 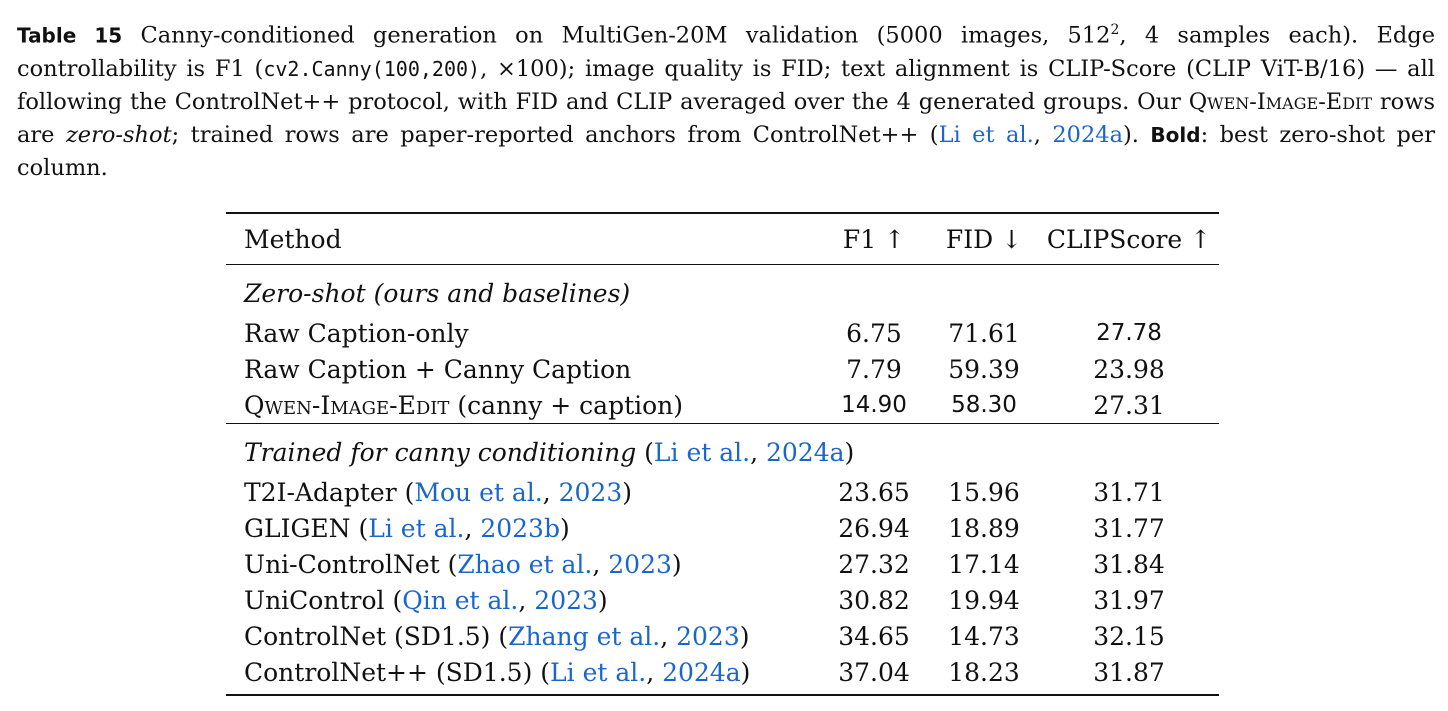 What do you see at coordinates (522, 675) in the screenshot?
I see `method-cell: ControlNet++ (SD1.5) (Li et al., 2024a)` at bounding box center [522, 675].